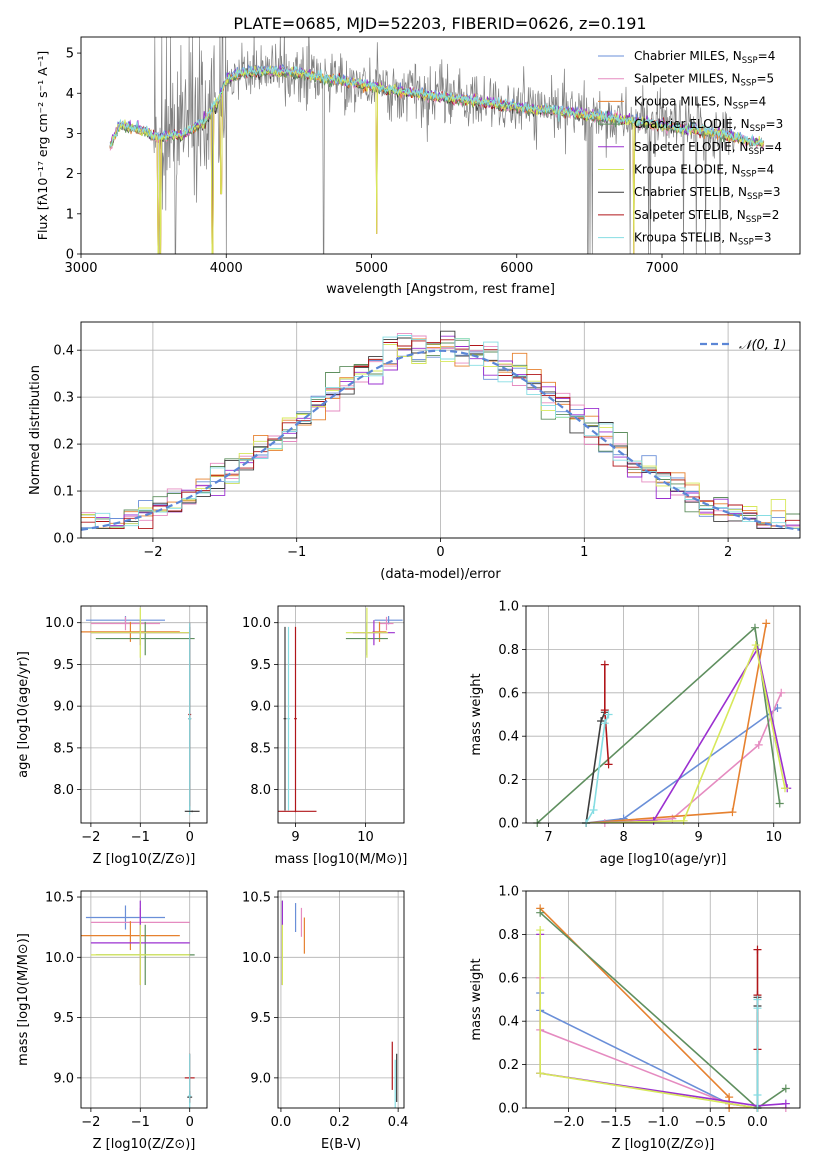  Describe the element at coordinates (710, 1122) in the screenshot. I see `x-tick-label: −0.5` at that location.